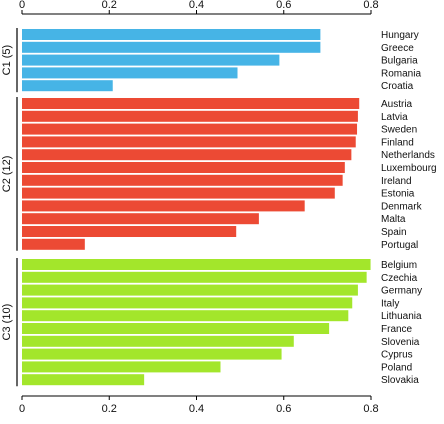  I want to click on bottom-axis: 0 0.2 0.4 0.6 0.8, so click(199, 405).